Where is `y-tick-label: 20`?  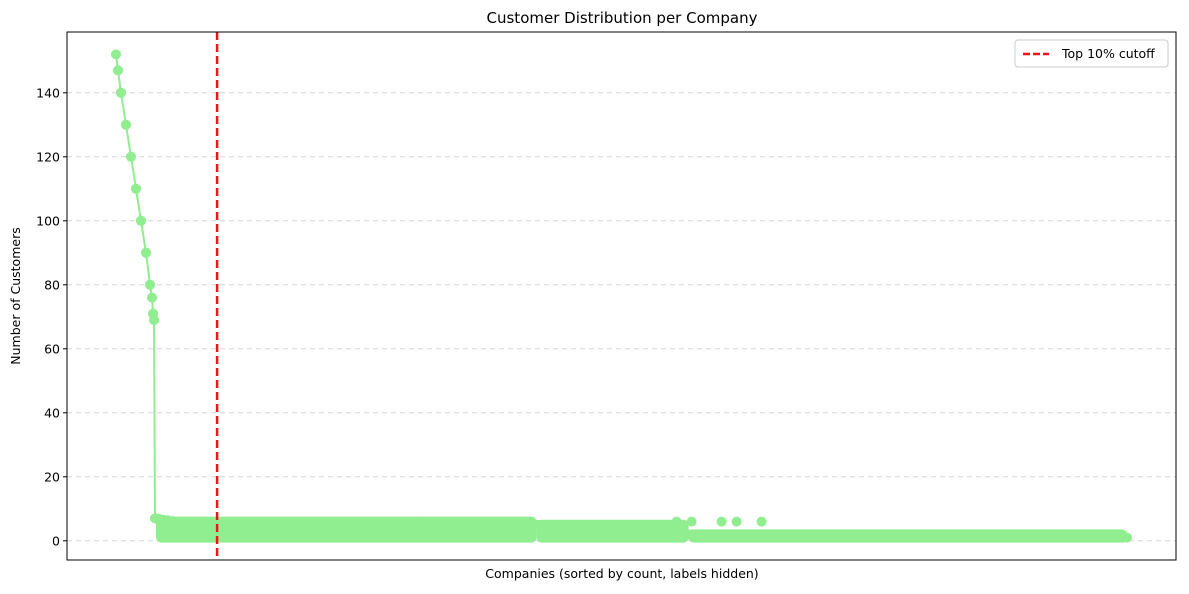
y-tick-label: 20 is located at coordinates (52, 476).